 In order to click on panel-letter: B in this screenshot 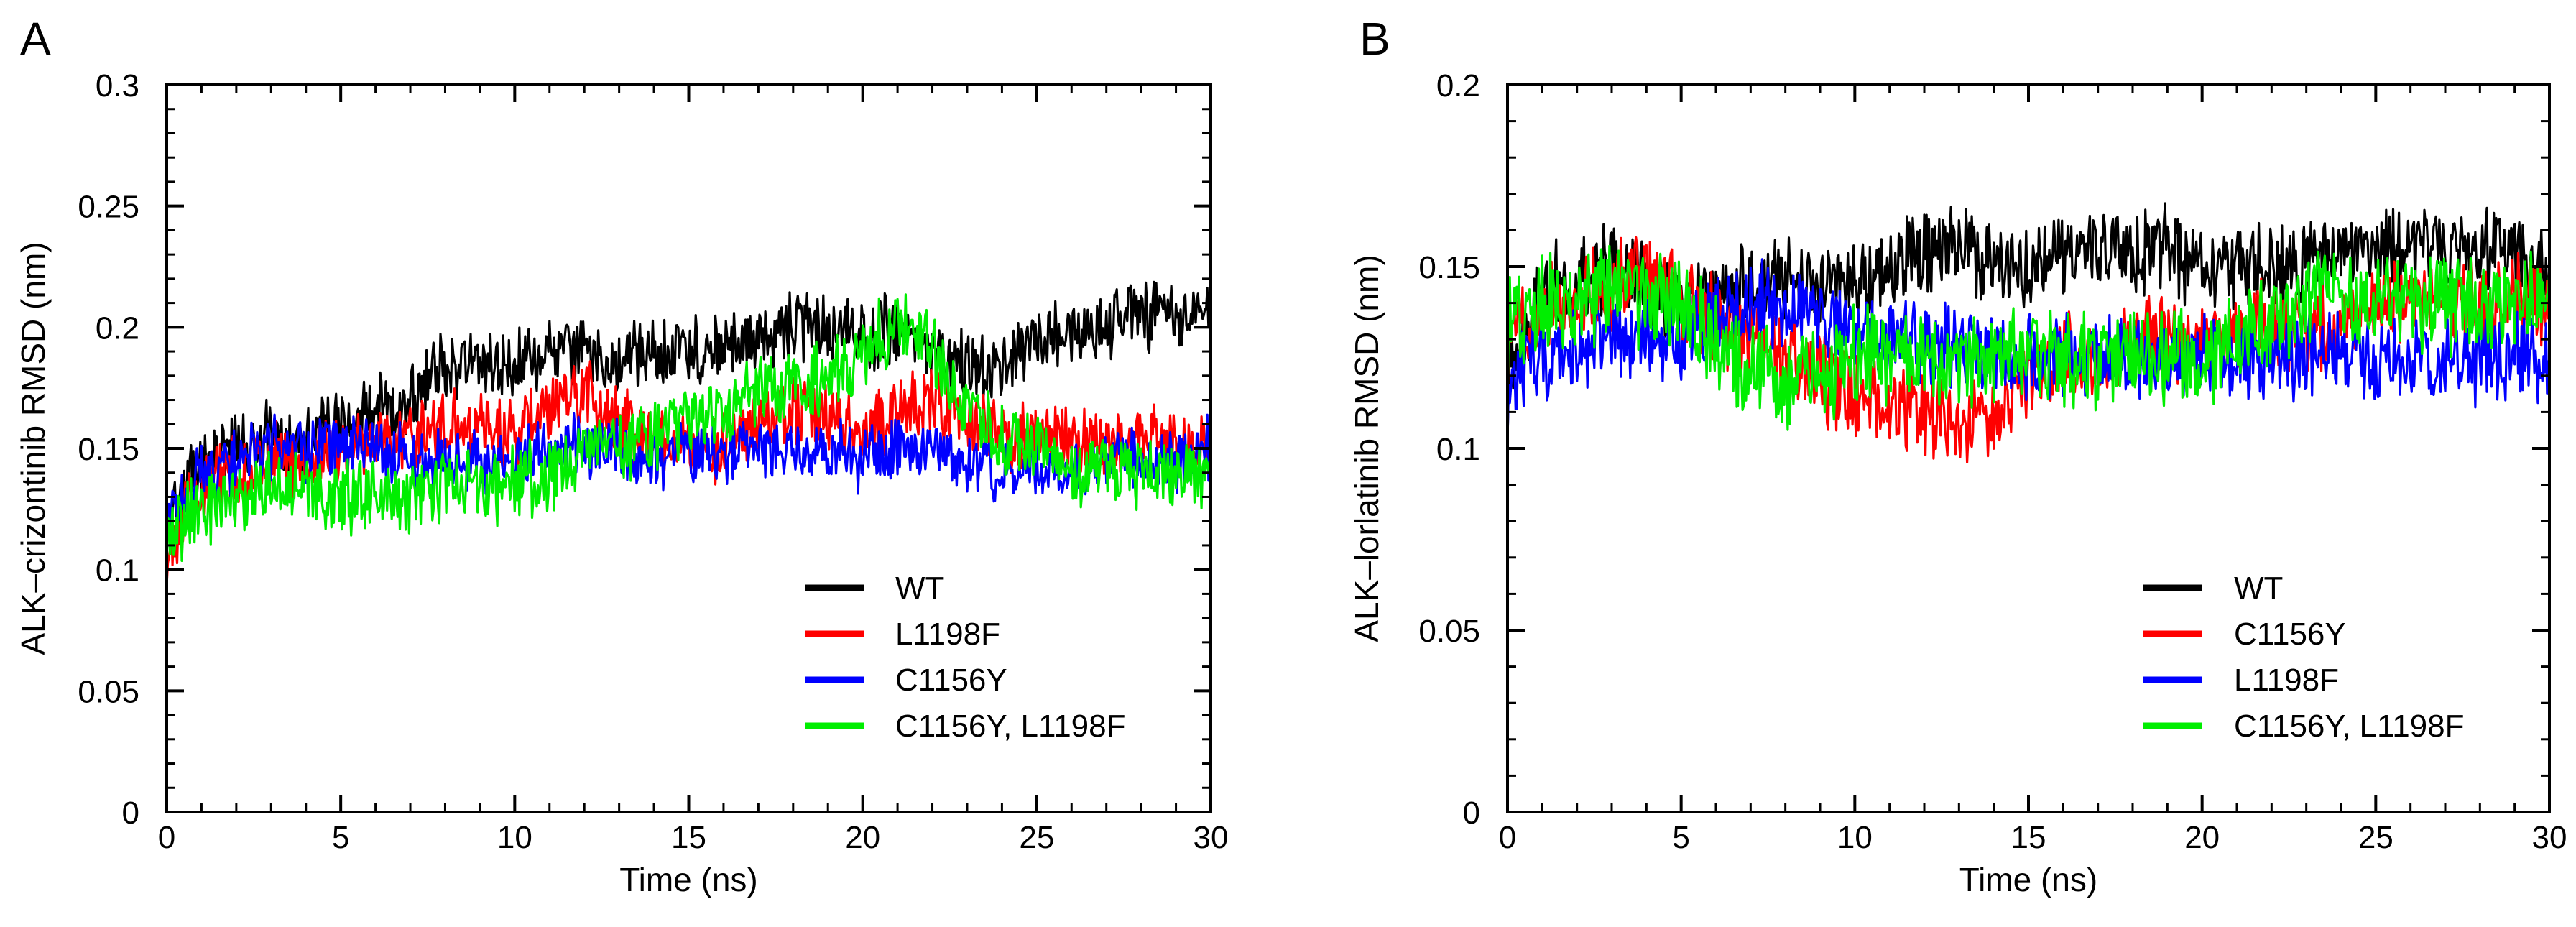, I will do `click(1375, 39)`.